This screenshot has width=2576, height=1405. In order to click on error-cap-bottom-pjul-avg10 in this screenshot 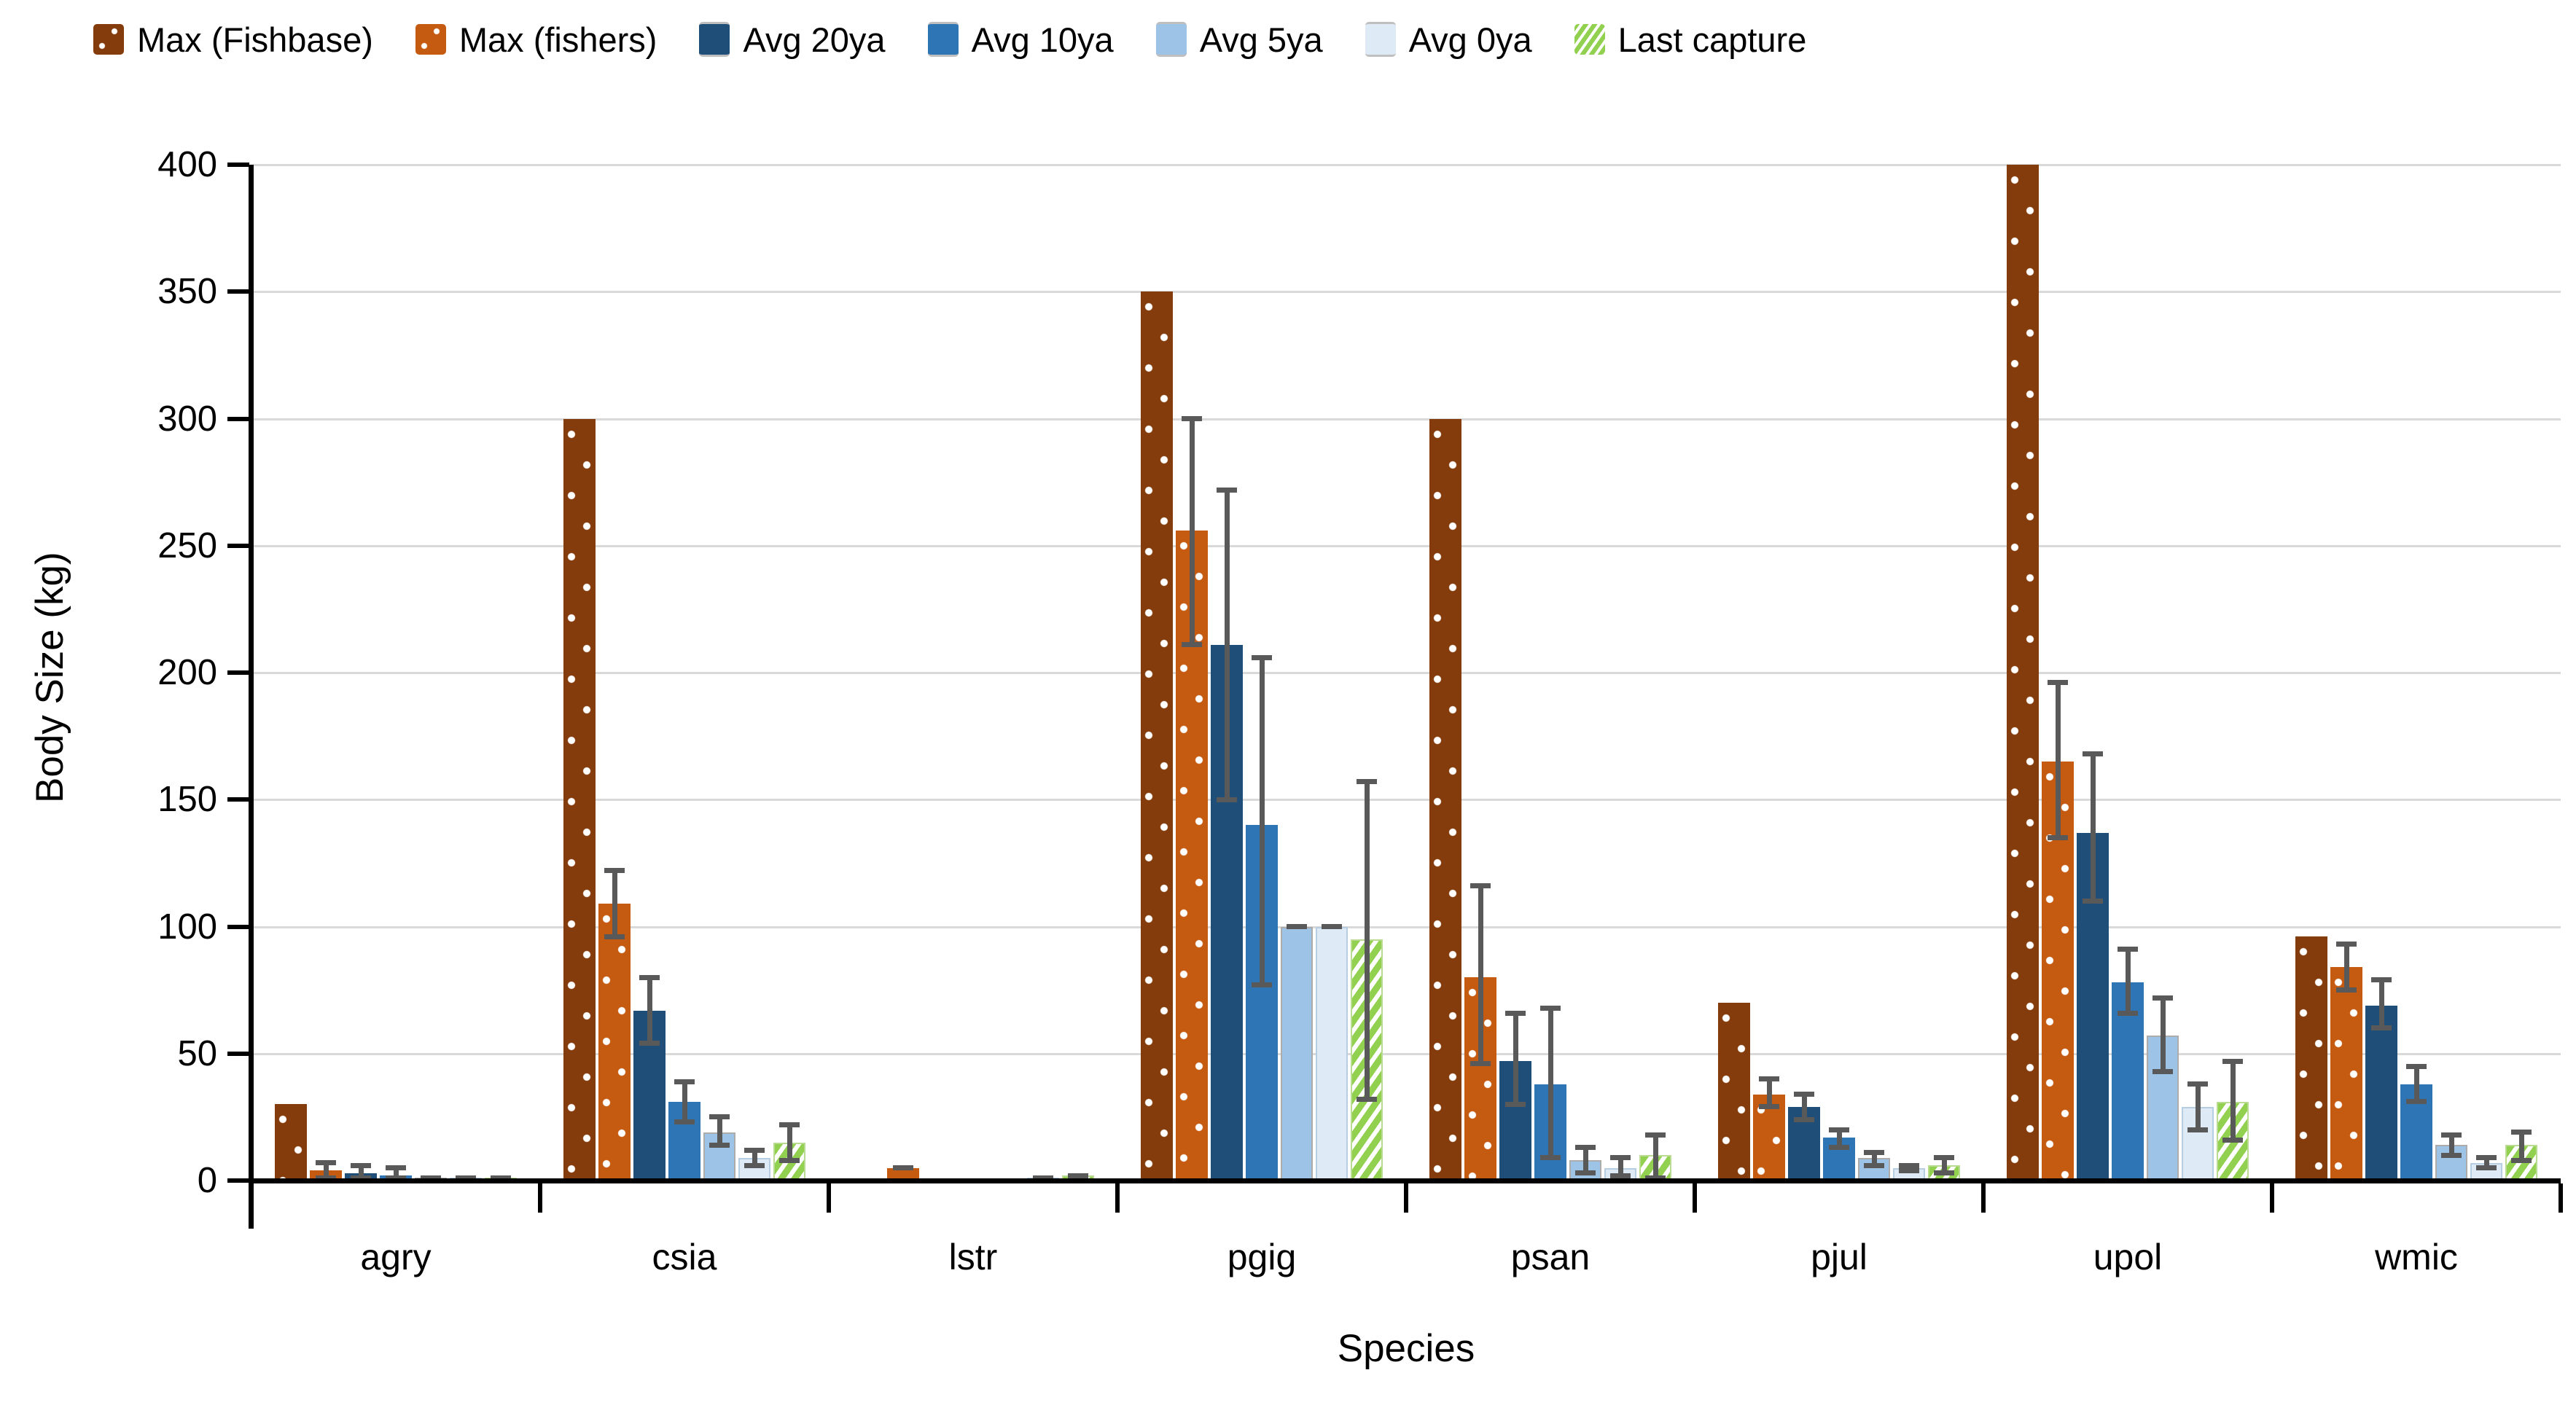, I will do `click(1839, 1148)`.